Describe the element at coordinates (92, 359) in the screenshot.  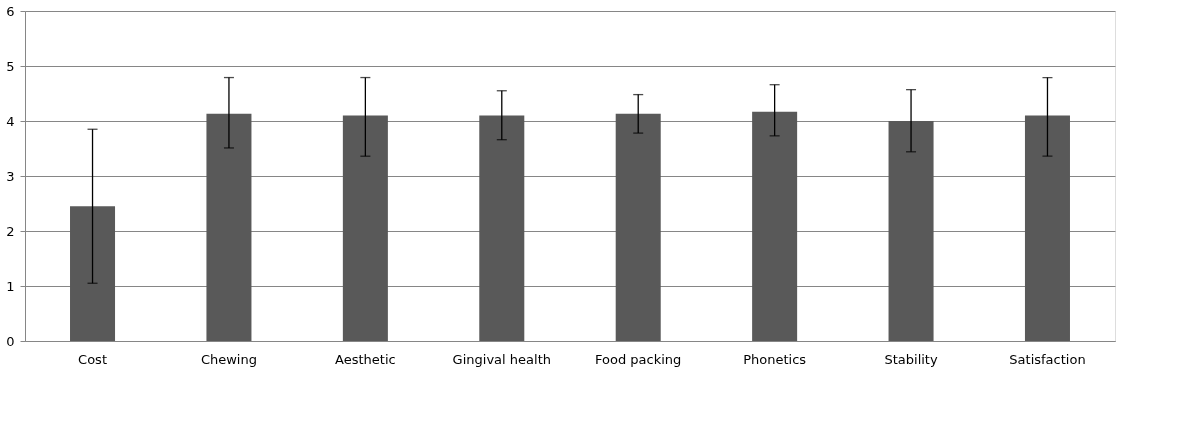
I see `x-tick-label: Cost` at that location.